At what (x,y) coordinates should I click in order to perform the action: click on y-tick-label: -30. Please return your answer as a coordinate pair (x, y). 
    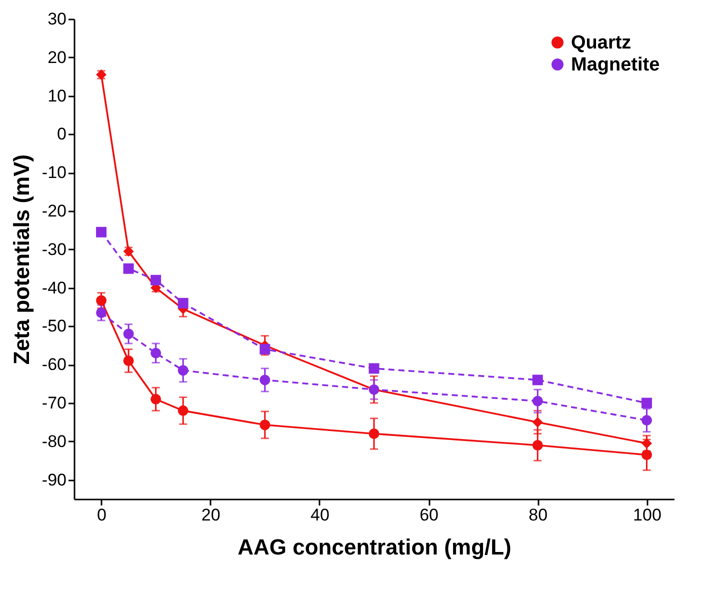
    Looking at the image, I should click on (54, 249).